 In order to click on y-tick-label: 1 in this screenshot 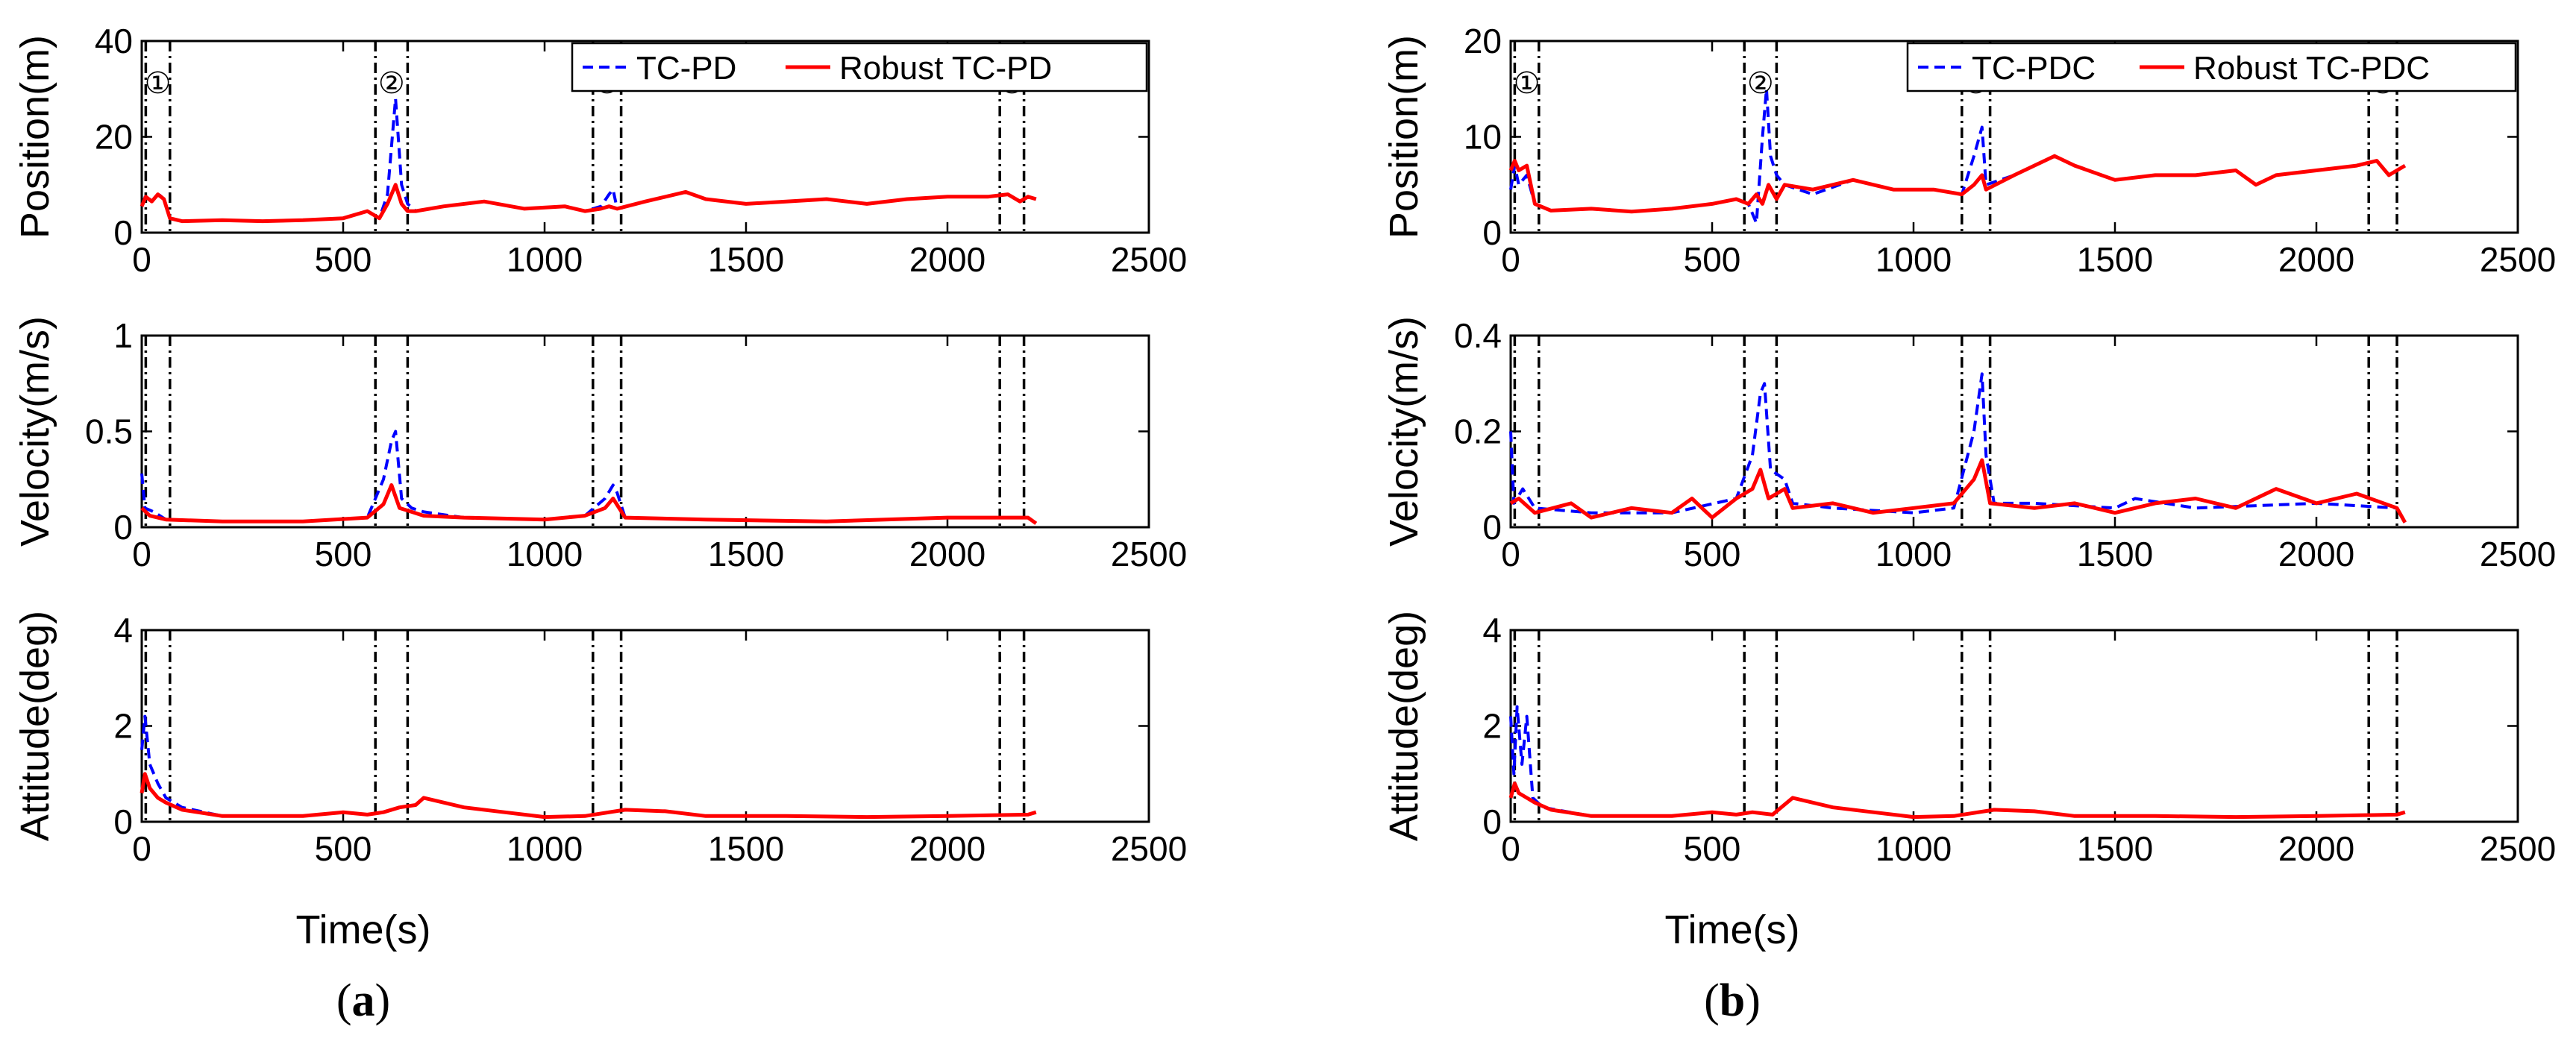, I will do `click(123, 335)`.